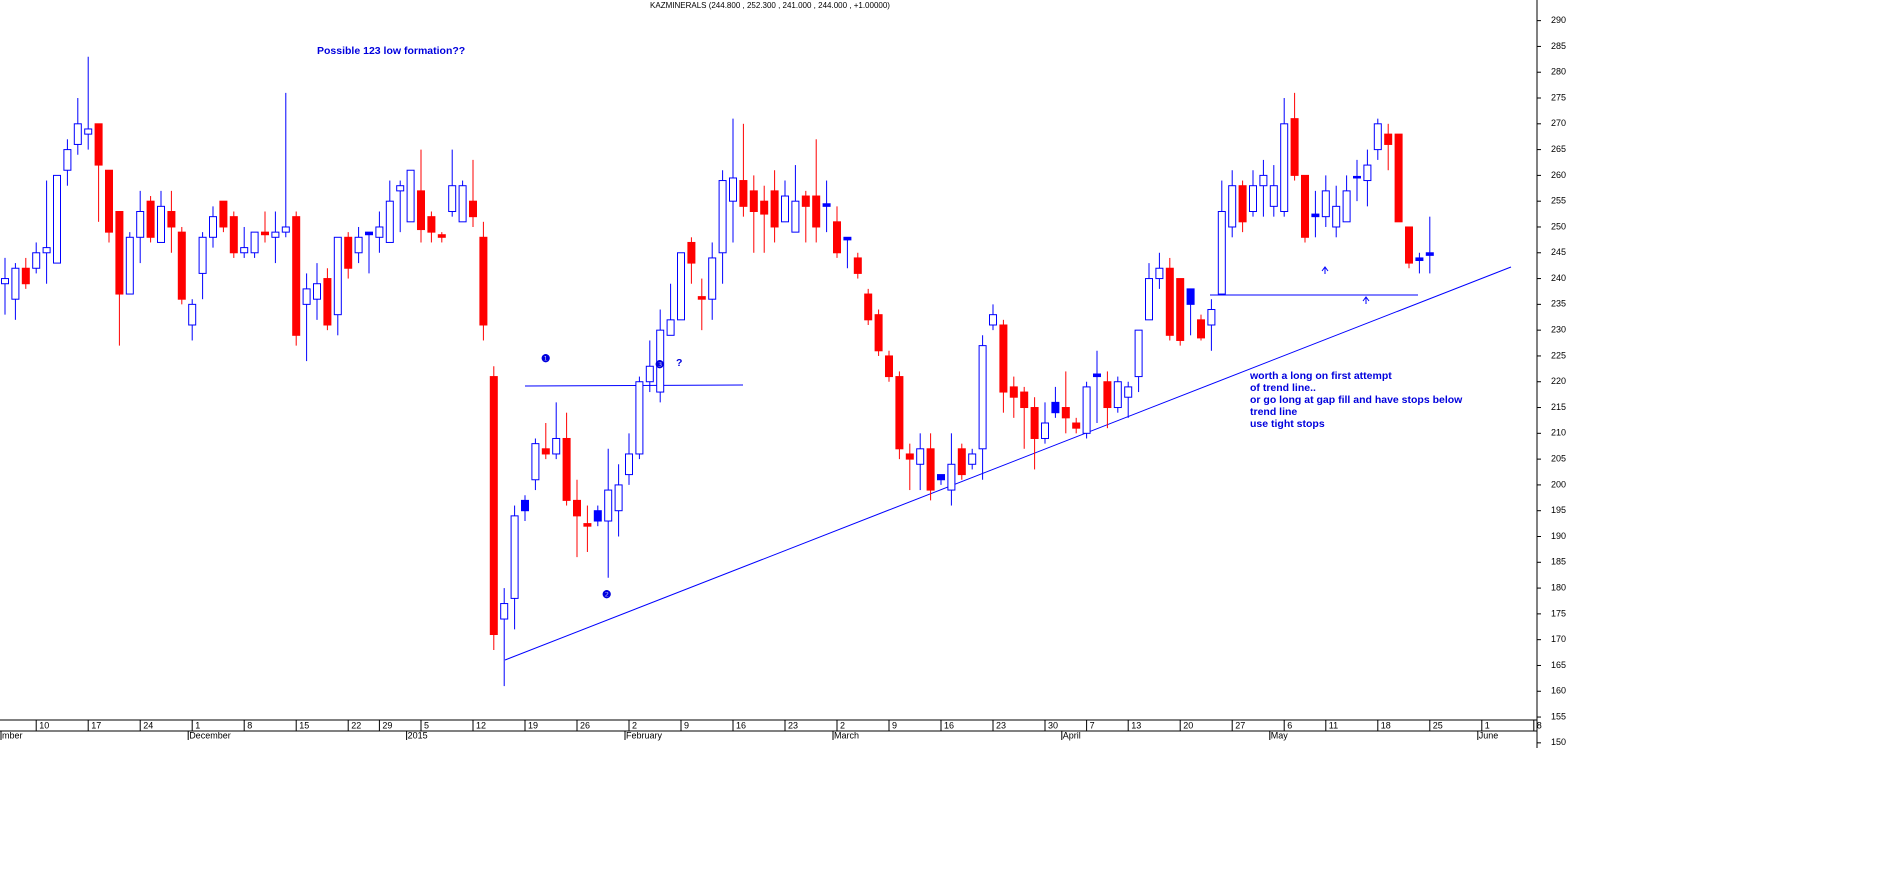  I want to click on y-tick-label: 210, so click(1558, 433).